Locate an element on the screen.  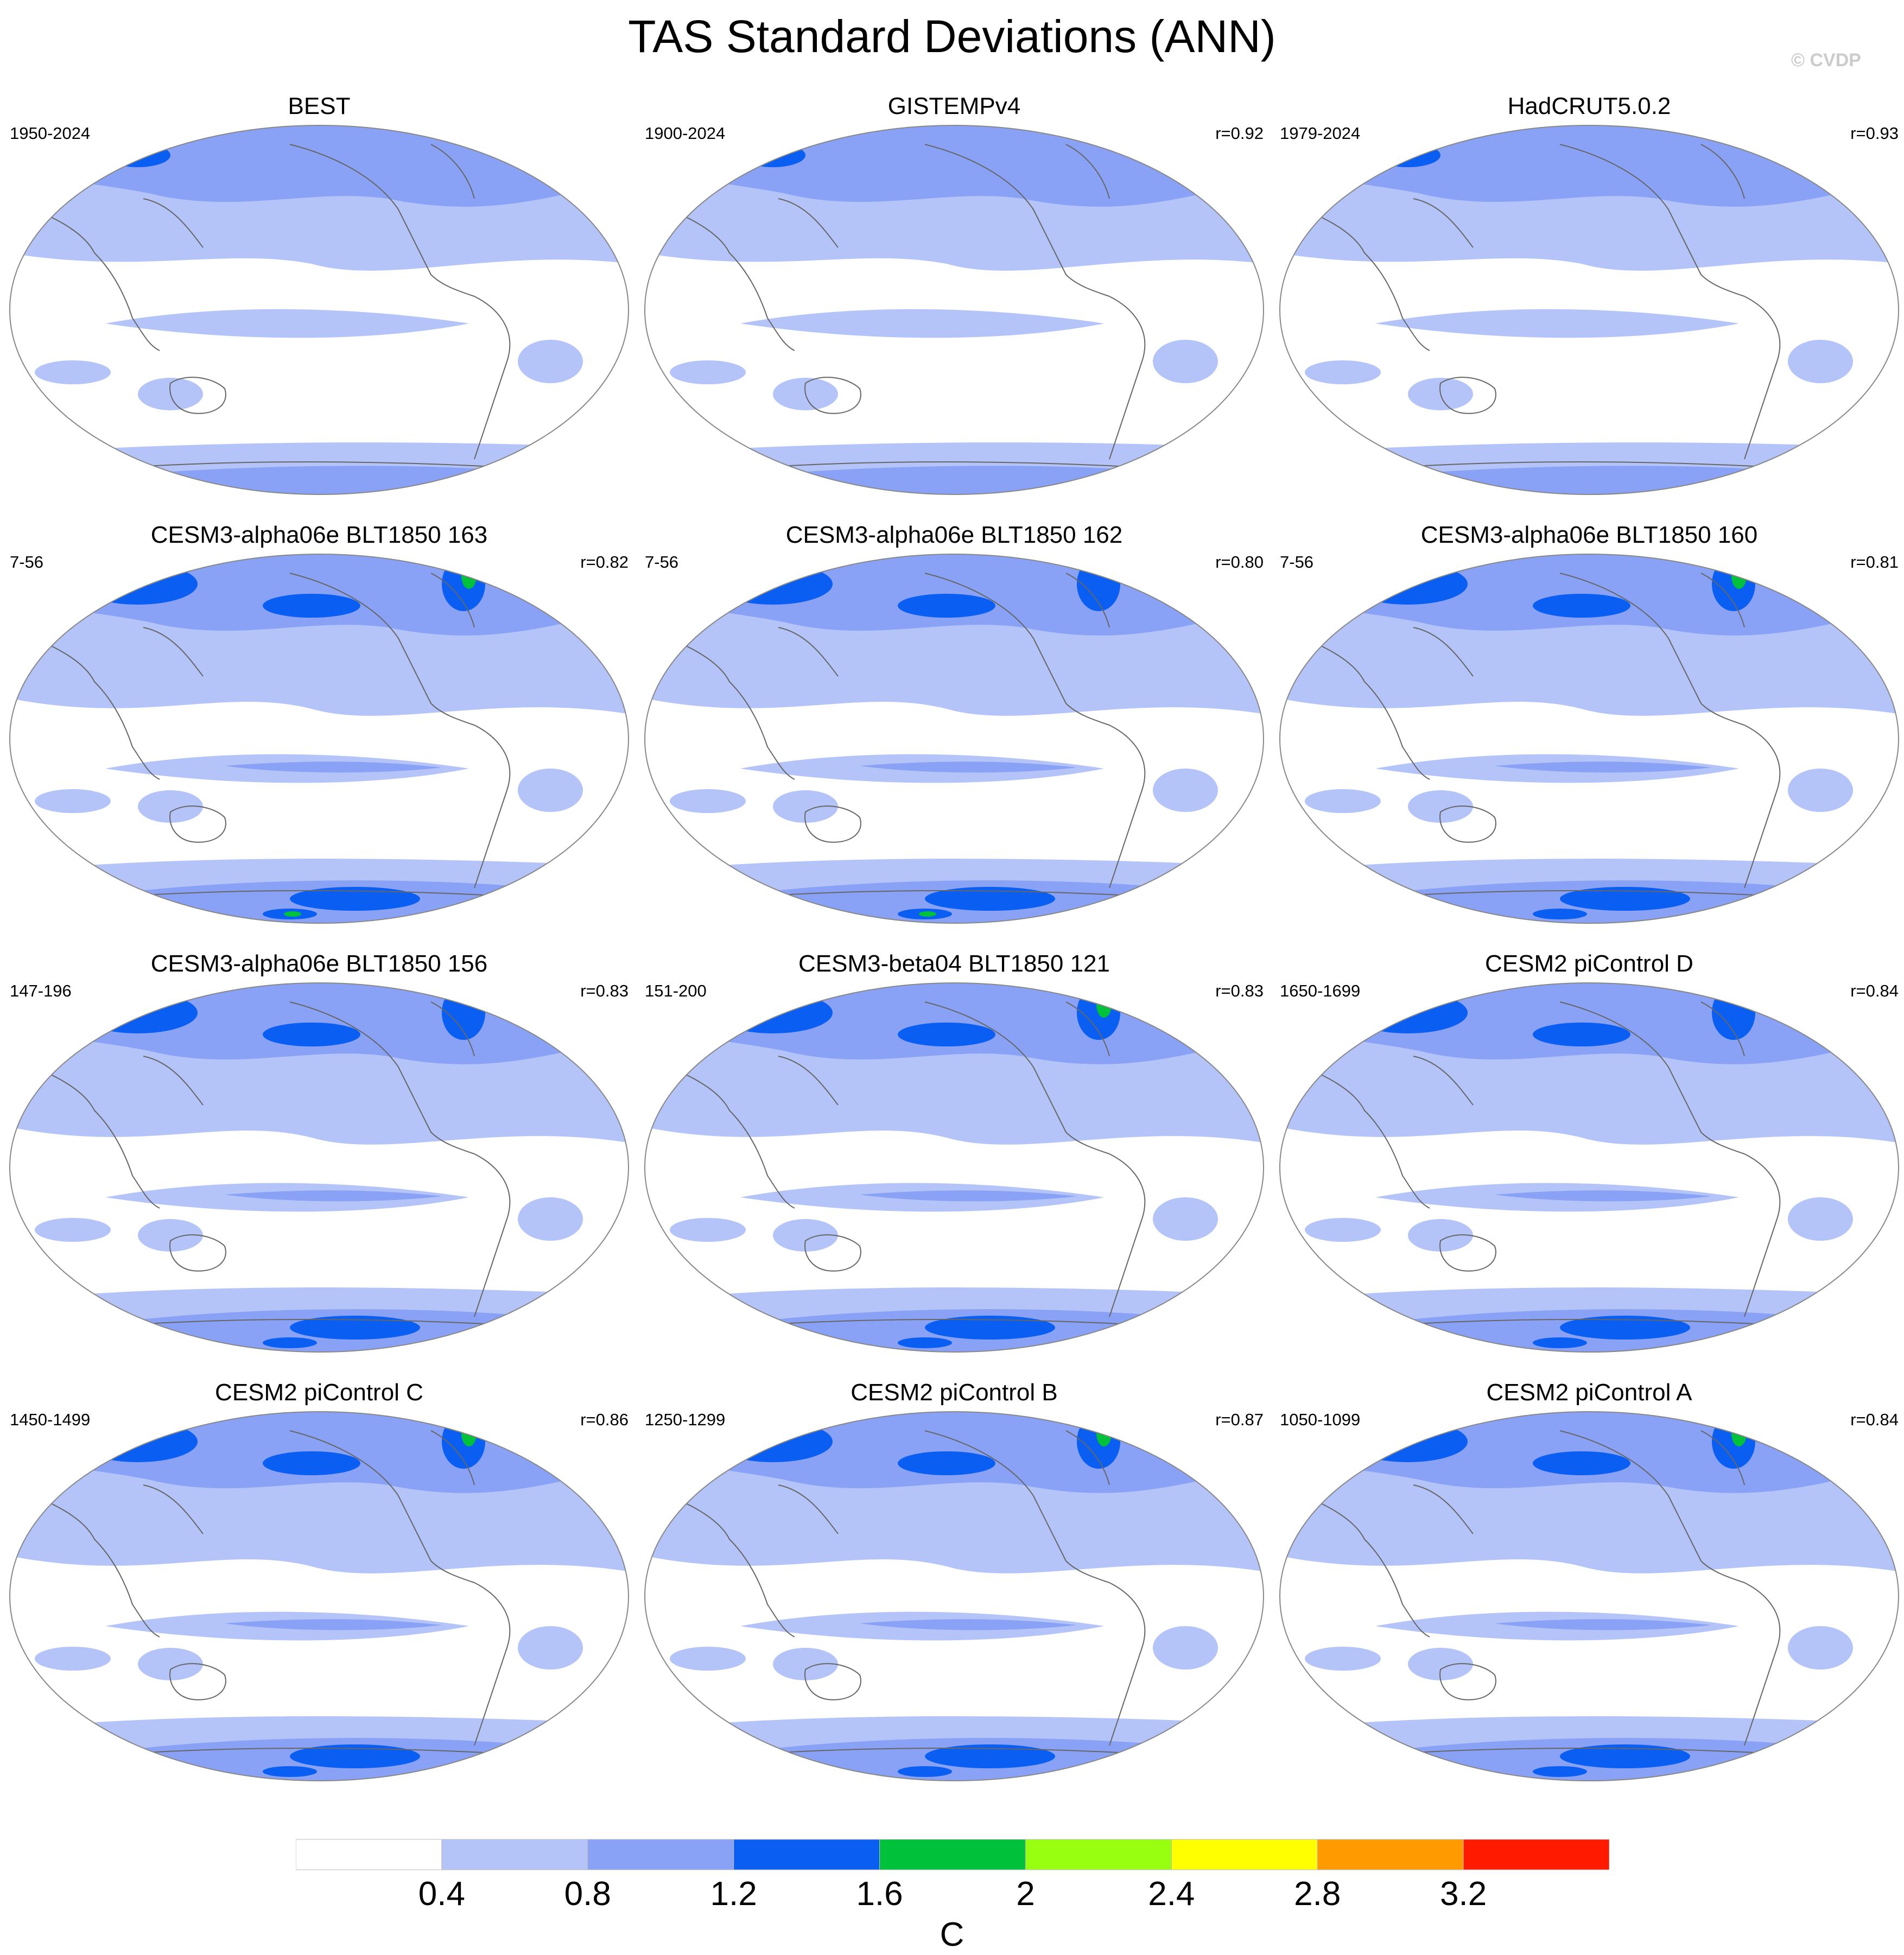
panel-years: 1050-1099 is located at coordinates (1320, 1419).